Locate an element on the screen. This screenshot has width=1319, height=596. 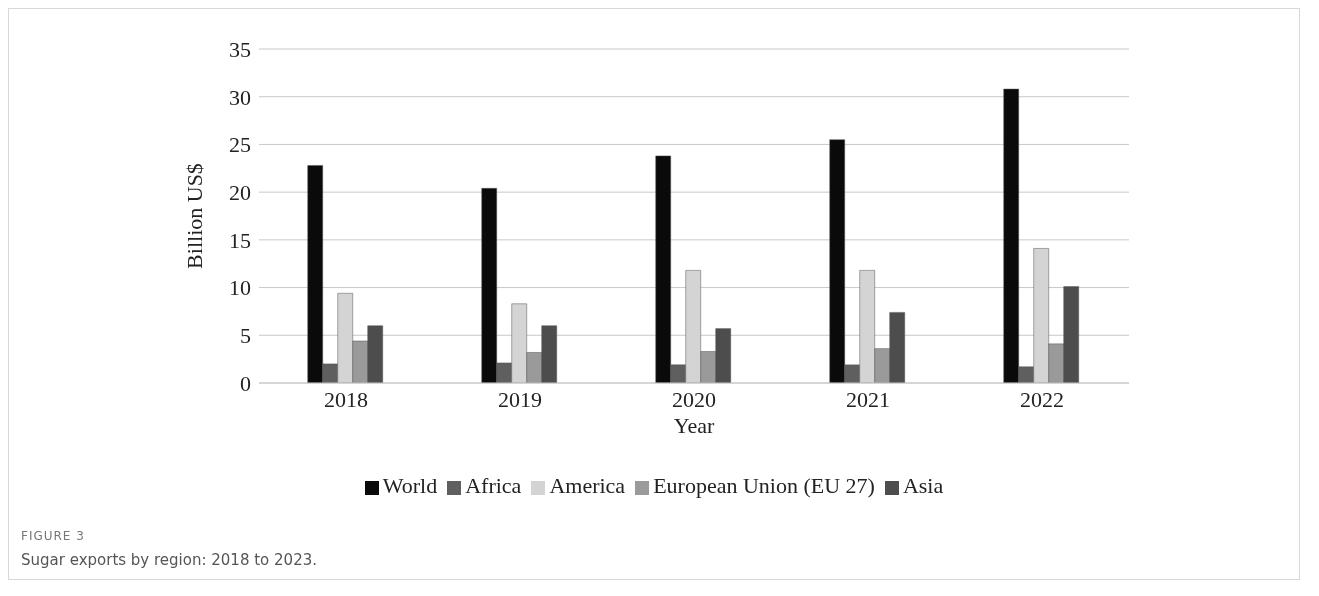
x-tick-label: 2020 is located at coordinates (694, 399).